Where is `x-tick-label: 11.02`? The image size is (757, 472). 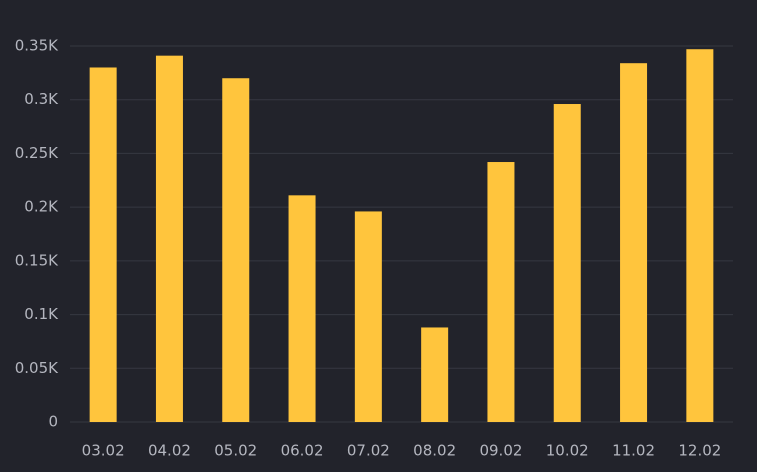
x-tick-label: 11.02 is located at coordinates (633, 451).